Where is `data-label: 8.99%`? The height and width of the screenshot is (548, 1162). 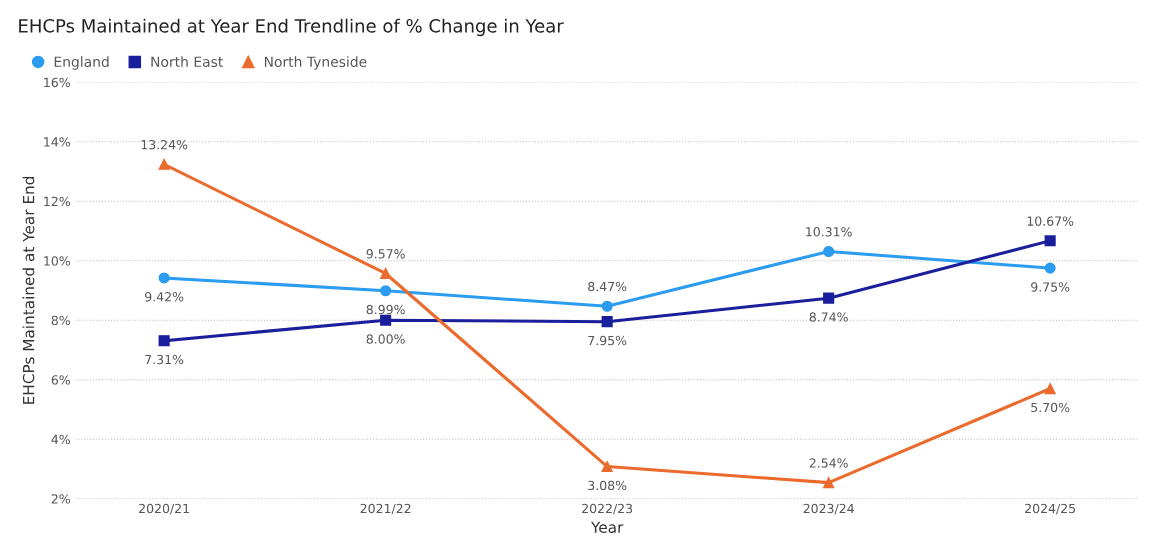
data-label: 8.99% is located at coordinates (385, 309).